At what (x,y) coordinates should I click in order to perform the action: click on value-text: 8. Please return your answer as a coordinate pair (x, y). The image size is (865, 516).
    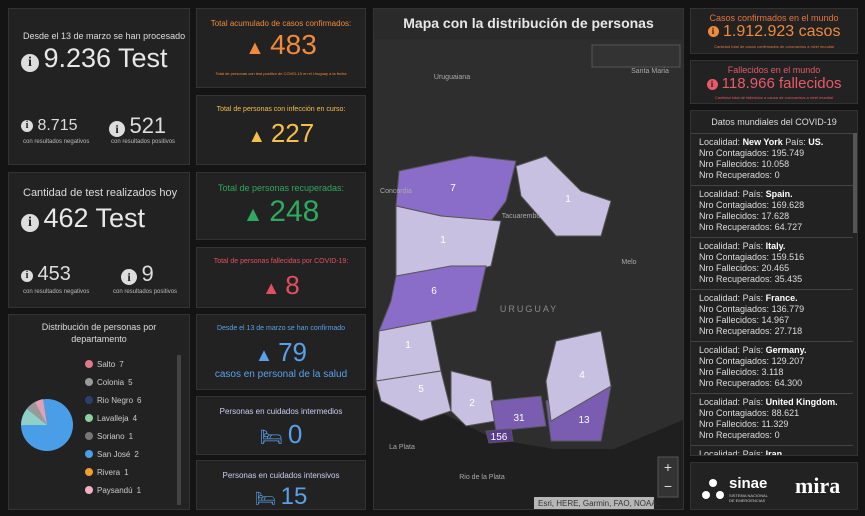
    Looking at the image, I should click on (292, 285).